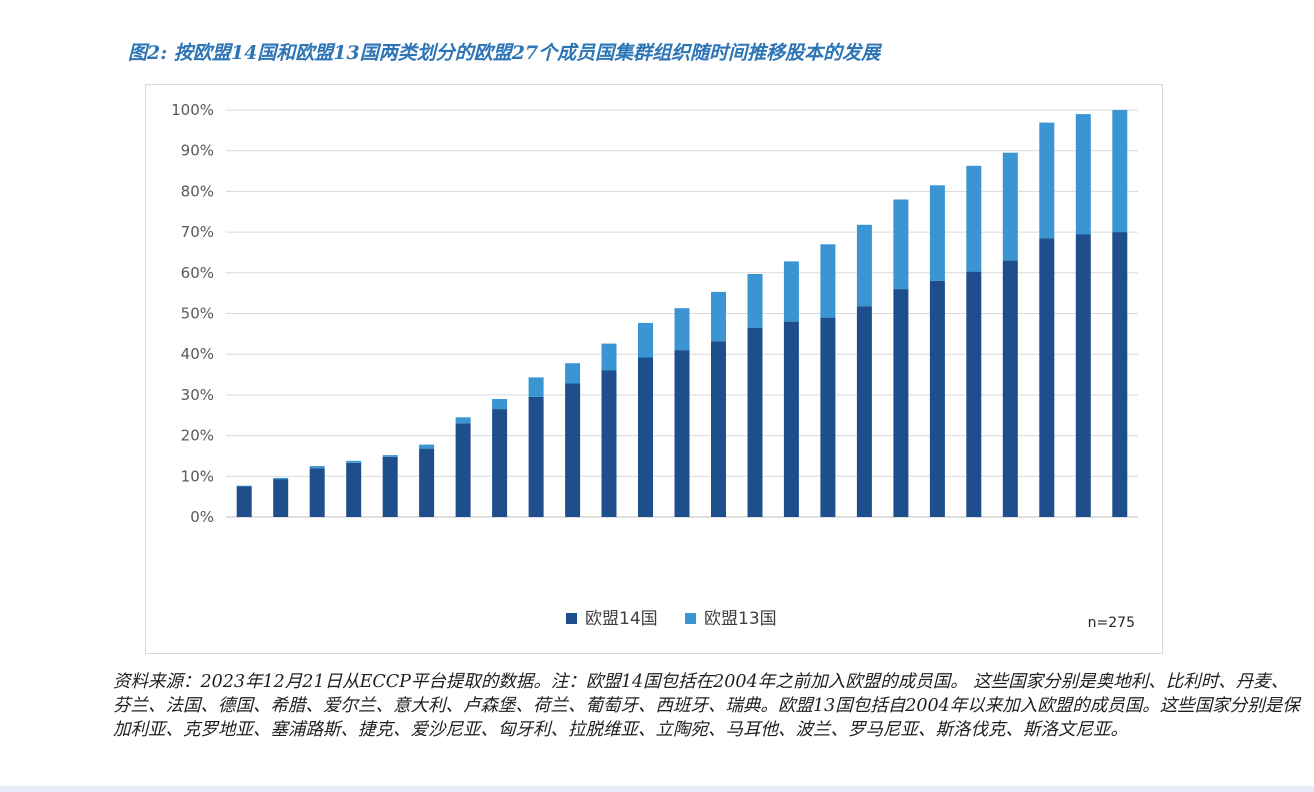 The width and height of the screenshot is (1314, 792). What do you see at coordinates (197, 354) in the screenshot?
I see `y-tick-label: 40%` at bounding box center [197, 354].